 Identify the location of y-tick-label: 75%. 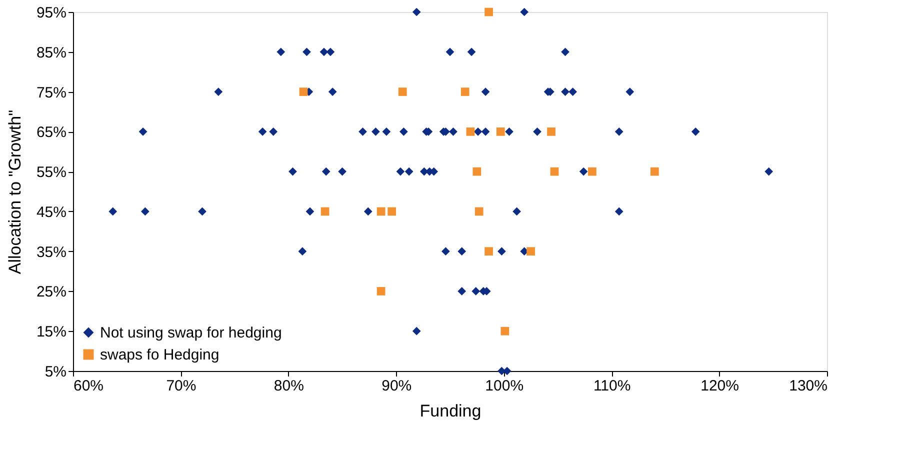
(51, 93).